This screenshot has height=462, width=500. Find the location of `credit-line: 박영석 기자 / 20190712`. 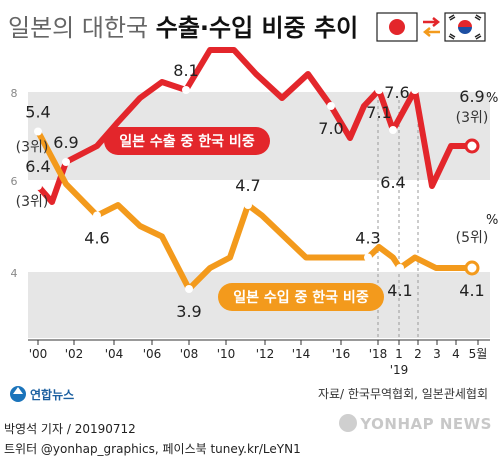

credit-line: 박영석 기자 / 20190712 is located at coordinates (70, 428).